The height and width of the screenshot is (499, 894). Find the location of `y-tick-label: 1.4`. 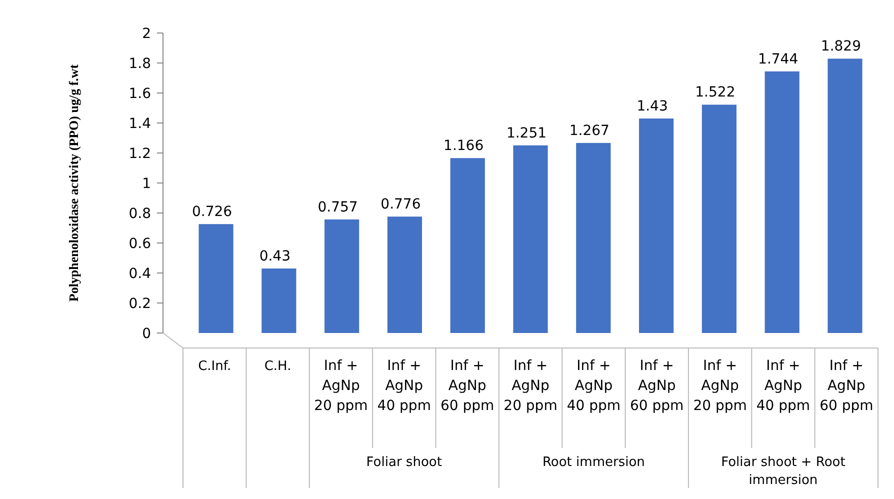

y-tick-label: 1.4 is located at coordinates (140, 124).